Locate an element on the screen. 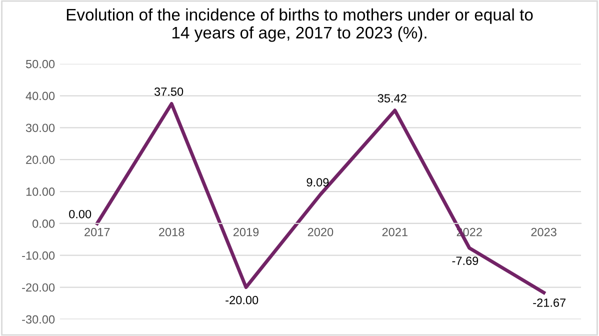  y-tick-label: 50.00 is located at coordinates (40, 64).